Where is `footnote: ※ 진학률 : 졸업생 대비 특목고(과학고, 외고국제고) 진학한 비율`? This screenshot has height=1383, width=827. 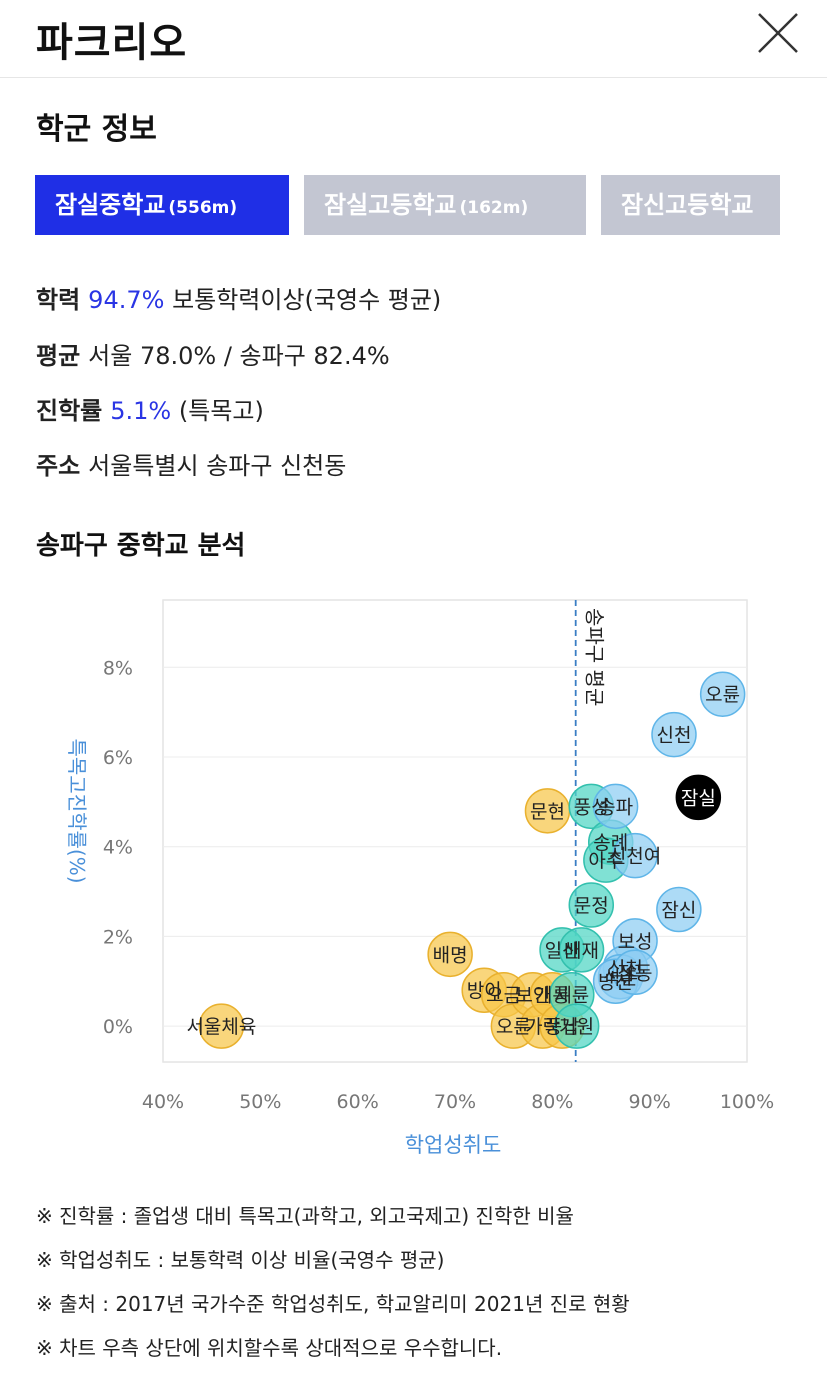 footnote: ※ 진학률 : 졸업생 대비 특목고(과학고, 외고국제고) 진학한 비율 is located at coordinates (305, 1216).